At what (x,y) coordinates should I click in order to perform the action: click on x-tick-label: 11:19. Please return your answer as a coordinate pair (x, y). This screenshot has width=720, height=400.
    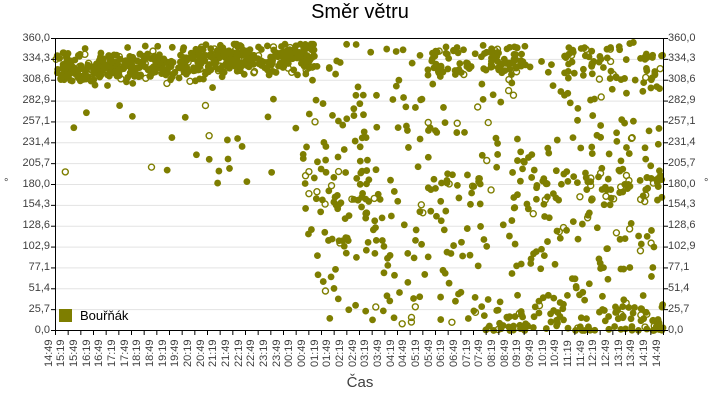
    Looking at the image, I should click on (567, 353).